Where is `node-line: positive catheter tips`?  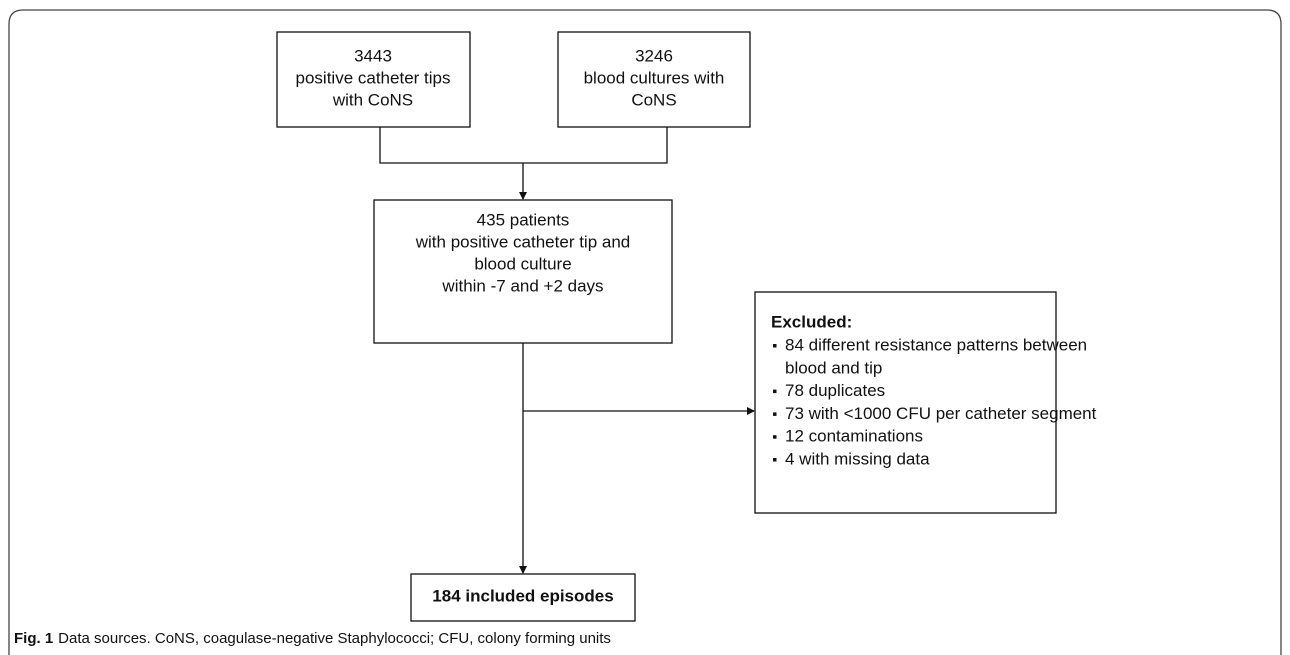 node-line: positive catheter tips is located at coordinates (373, 77).